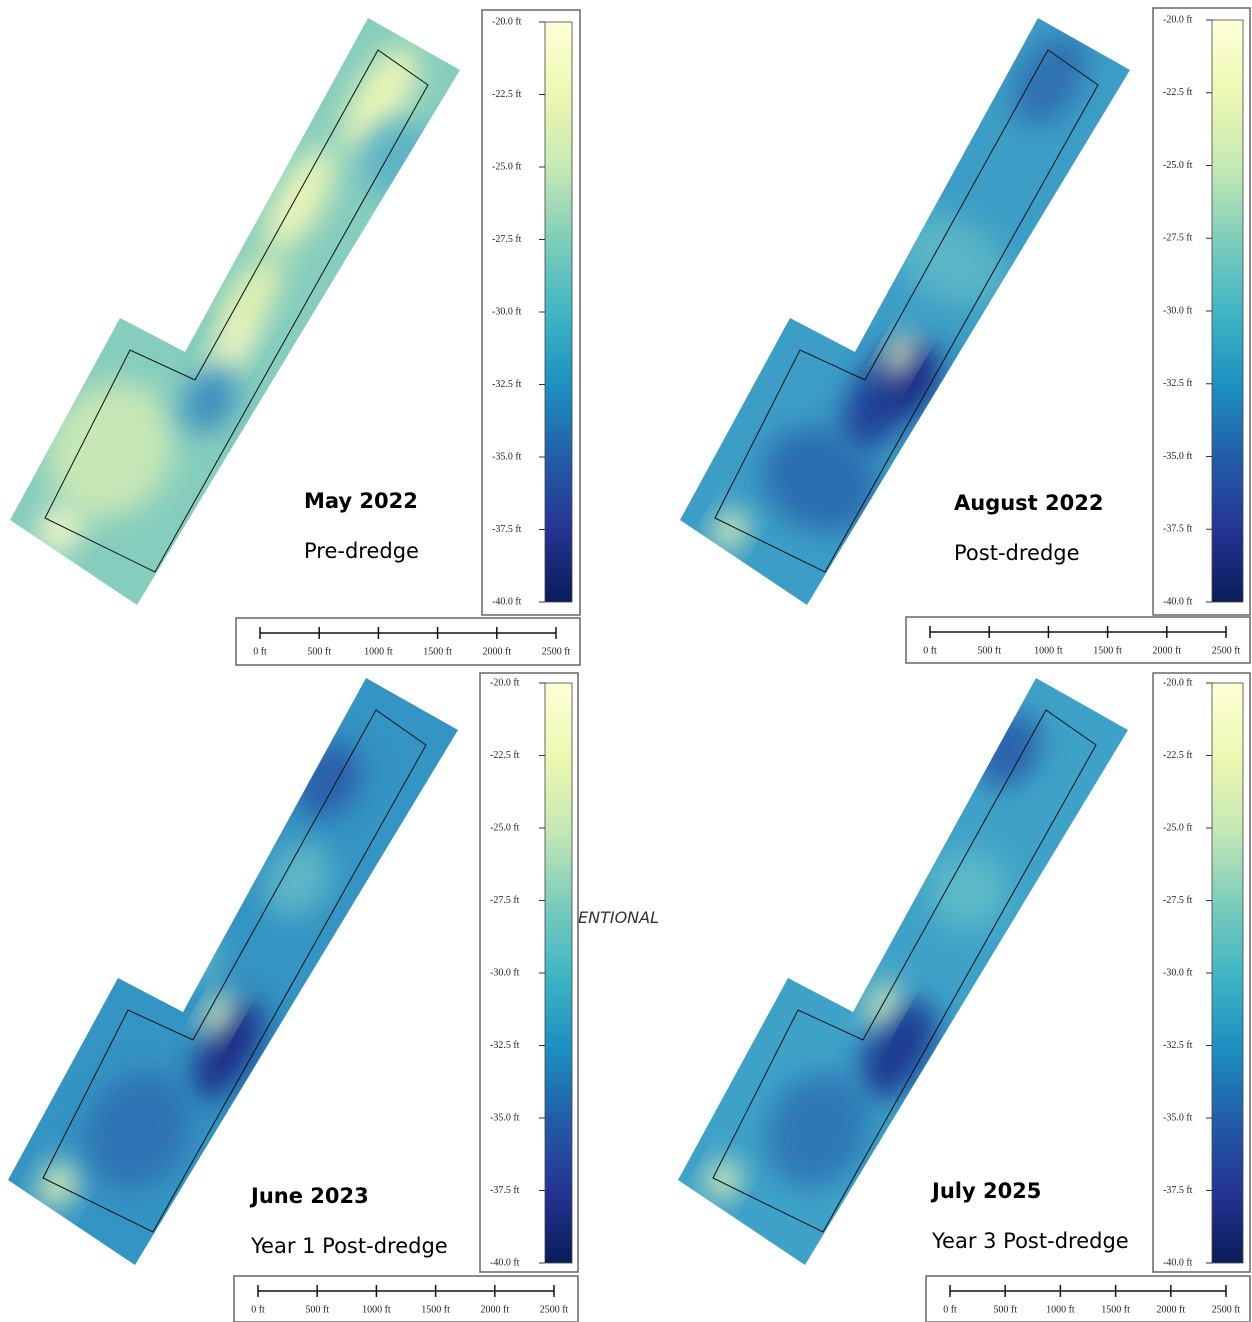  I want to click on overlay-text: ENTIONAL, so click(618, 917).